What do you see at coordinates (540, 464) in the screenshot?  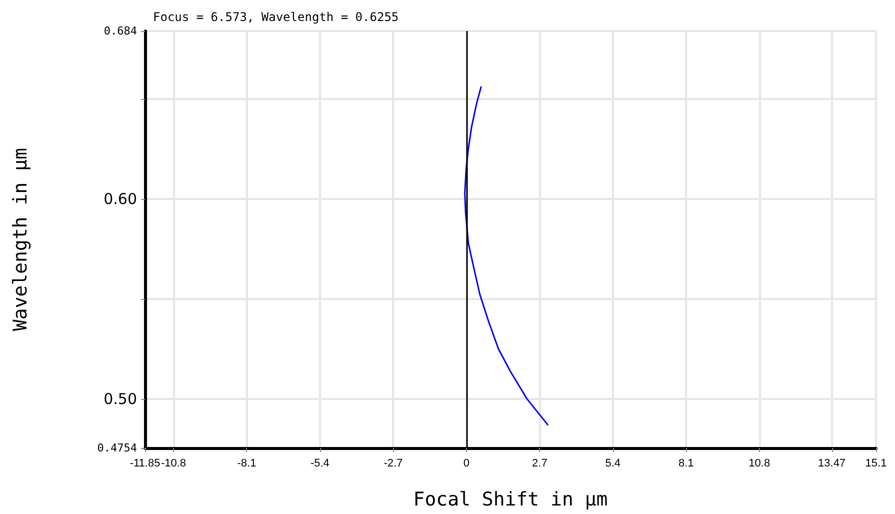 I see `x-tick-label: 2.7` at bounding box center [540, 464].